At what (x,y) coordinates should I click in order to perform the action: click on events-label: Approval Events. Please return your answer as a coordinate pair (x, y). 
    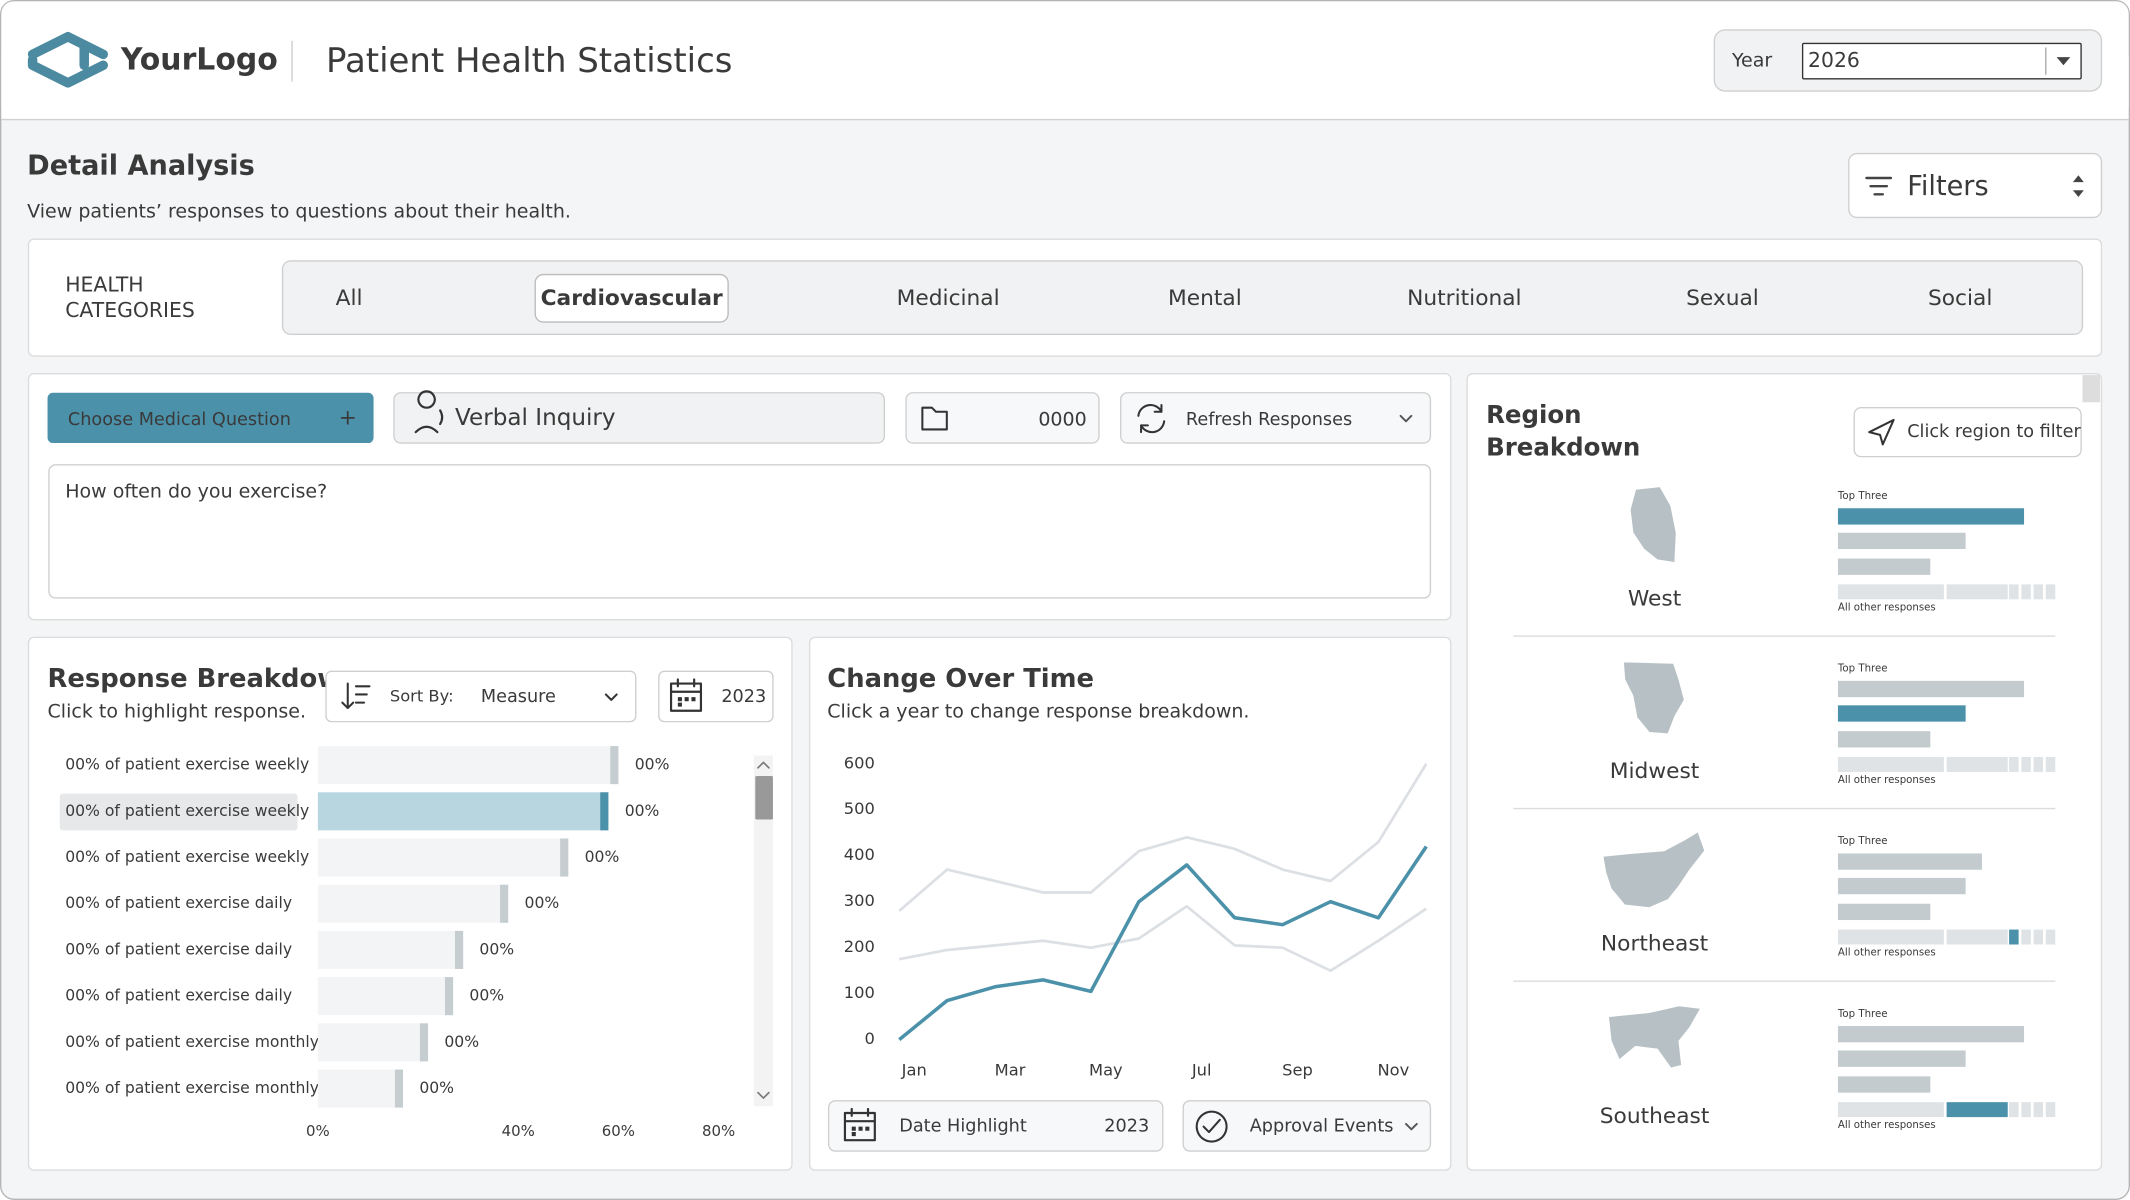
    Looking at the image, I should click on (1322, 1127).